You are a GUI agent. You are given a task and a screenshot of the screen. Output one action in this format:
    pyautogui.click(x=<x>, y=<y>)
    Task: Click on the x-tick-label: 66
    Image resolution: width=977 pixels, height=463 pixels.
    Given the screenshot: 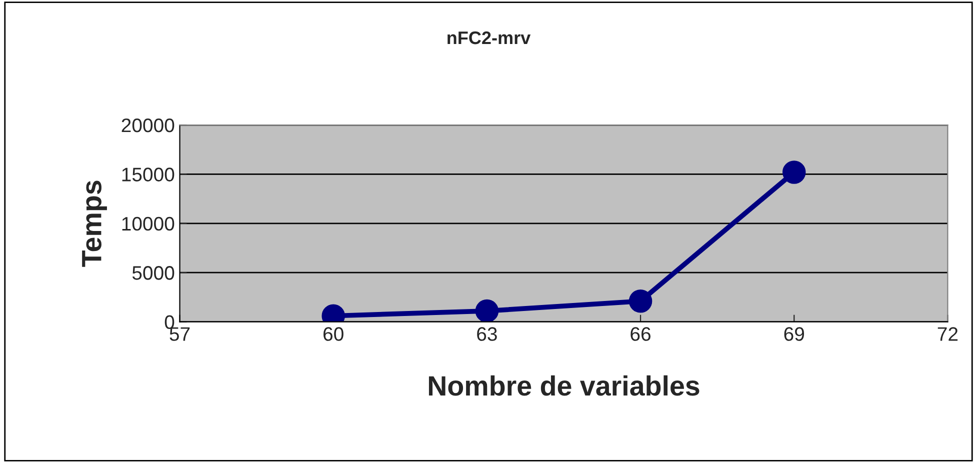 What is the action you would take?
    pyautogui.click(x=640, y=334)
    